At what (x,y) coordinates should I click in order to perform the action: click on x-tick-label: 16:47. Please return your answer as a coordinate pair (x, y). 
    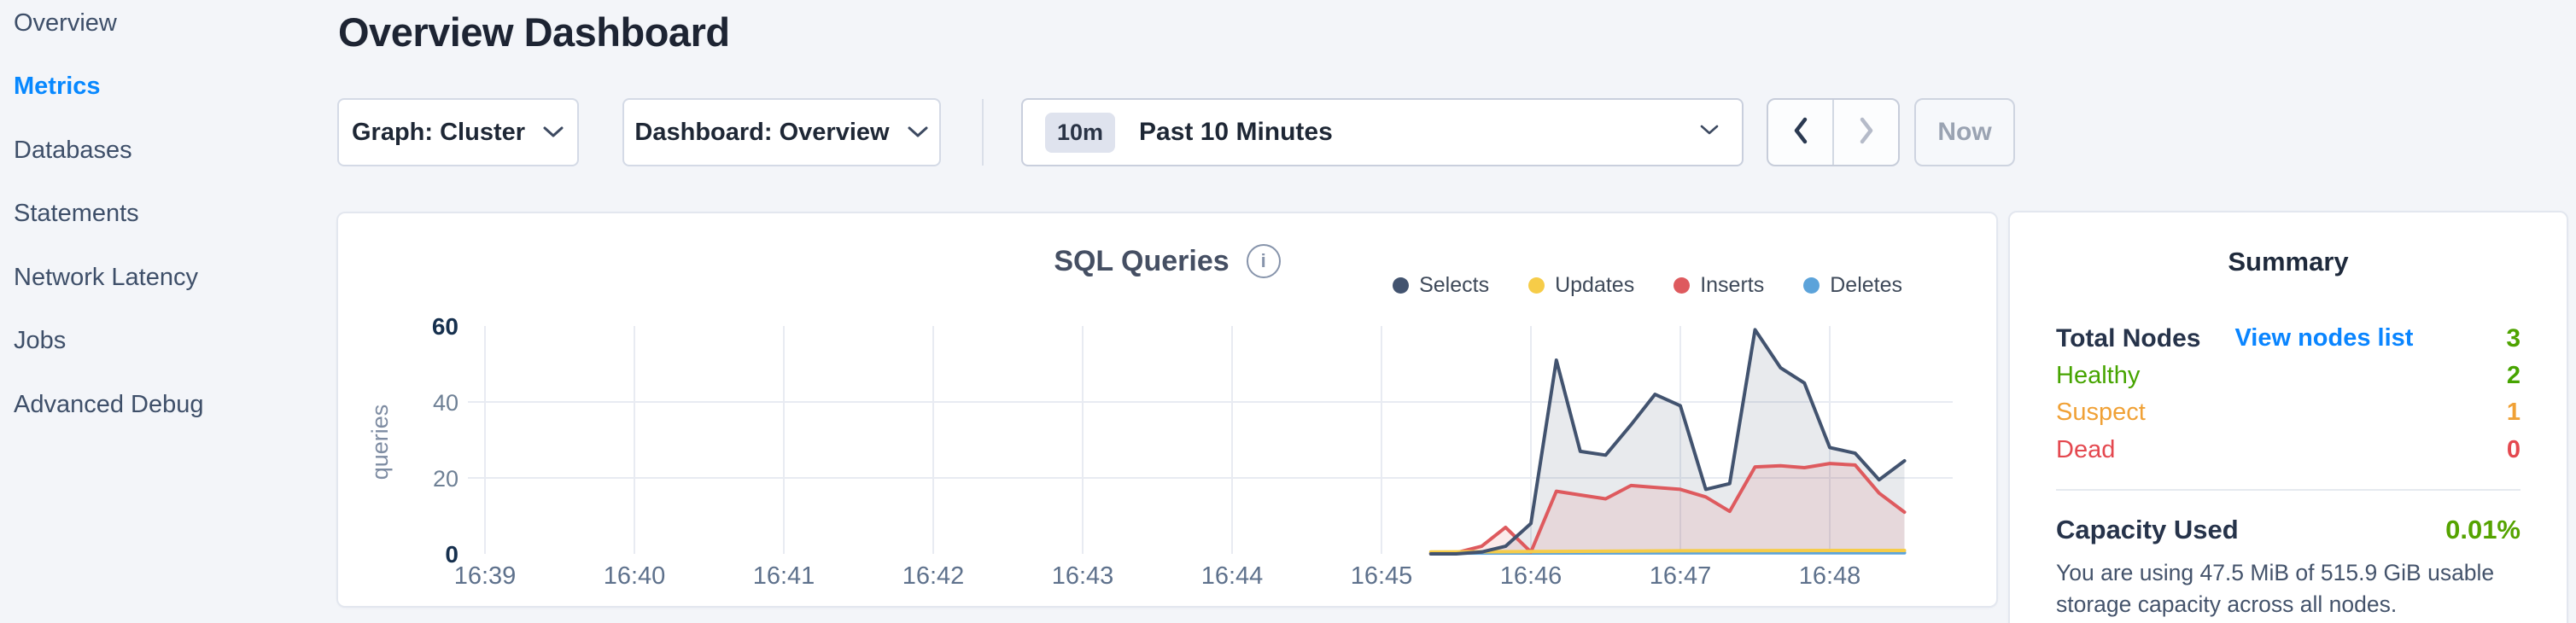
    Looking at the image, I should click on (1681, 576).